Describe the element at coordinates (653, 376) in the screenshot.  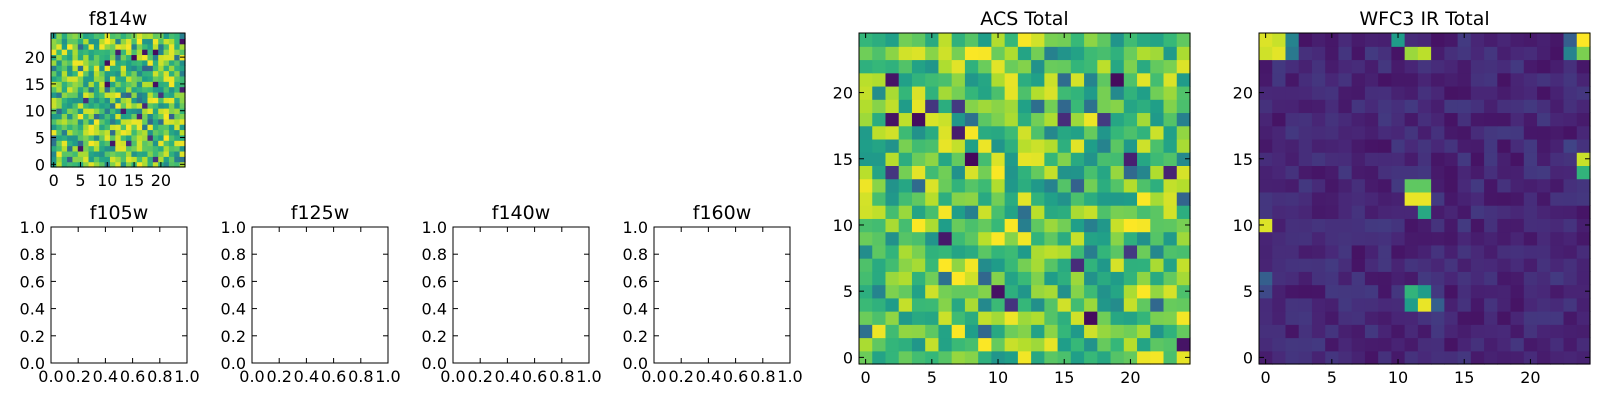
I see `x-tick-label: 0.0` at that location.